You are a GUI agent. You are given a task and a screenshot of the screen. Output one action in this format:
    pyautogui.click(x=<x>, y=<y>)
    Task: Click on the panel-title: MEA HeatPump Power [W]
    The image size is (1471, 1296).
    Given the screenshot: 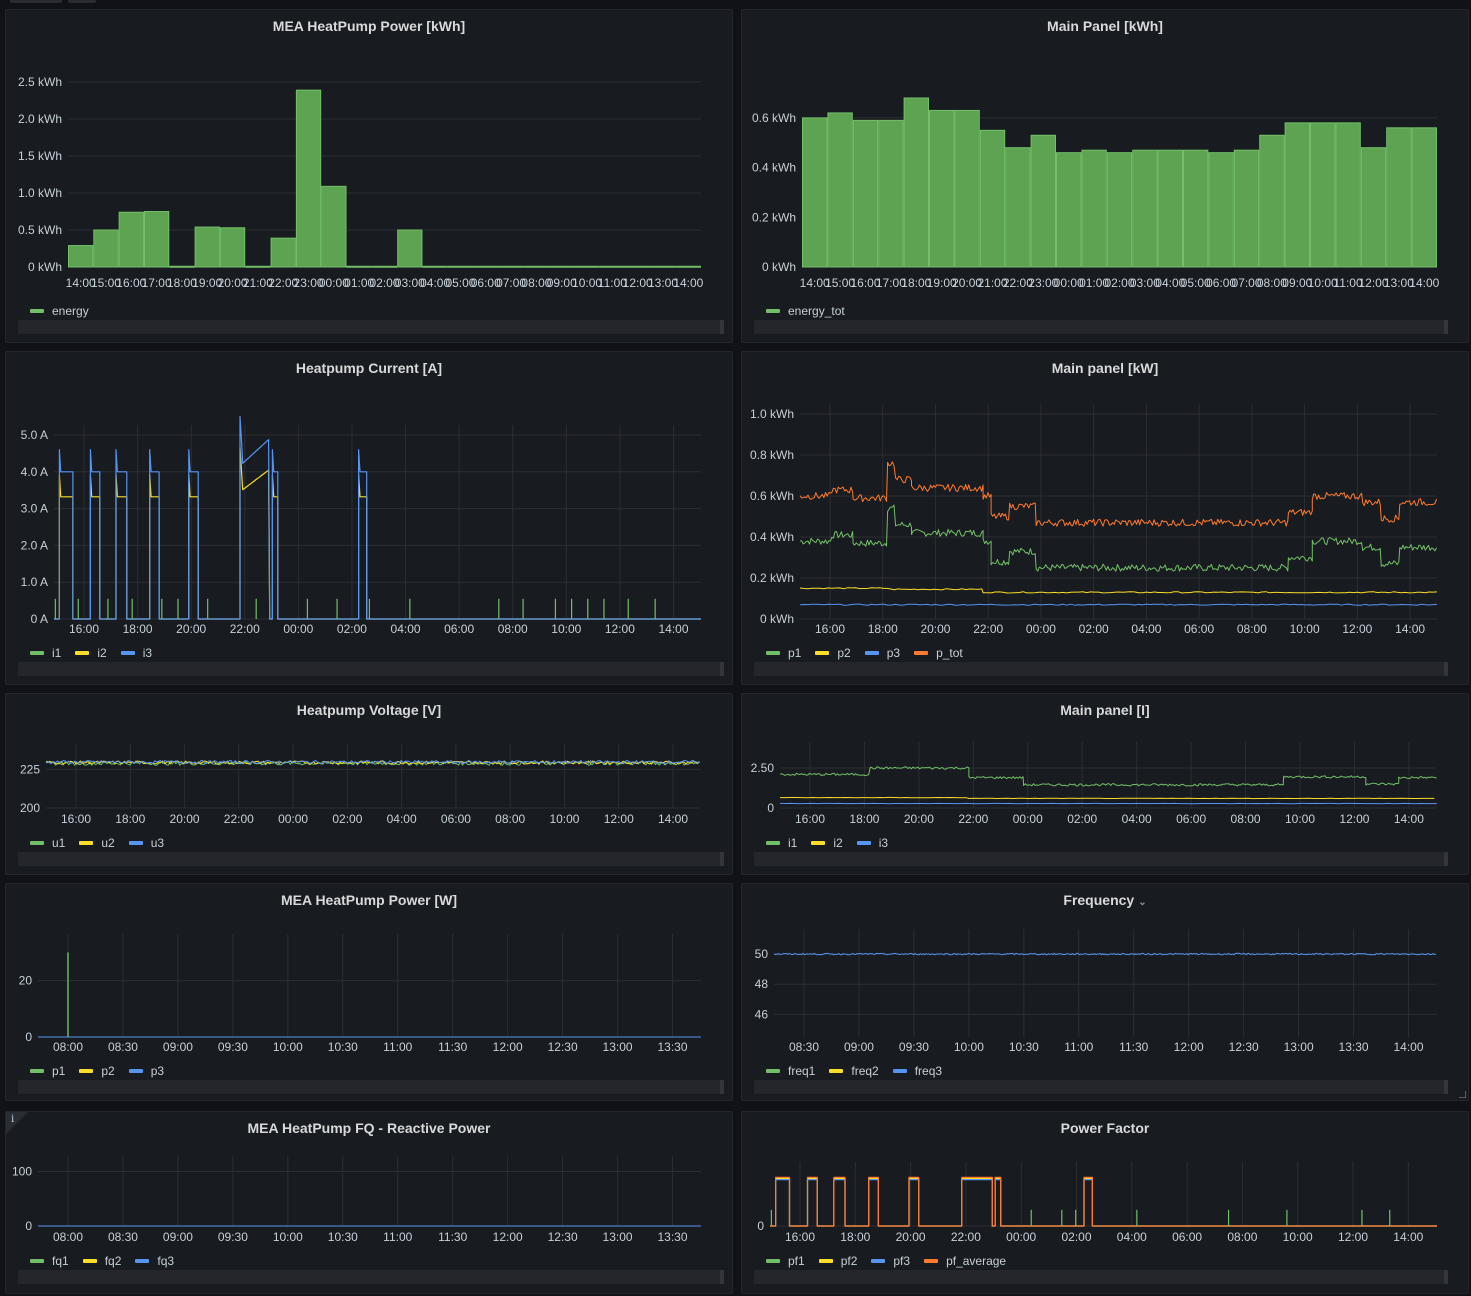 What is the action you would take?
    pyautogui.click(x=369, y=900)
    